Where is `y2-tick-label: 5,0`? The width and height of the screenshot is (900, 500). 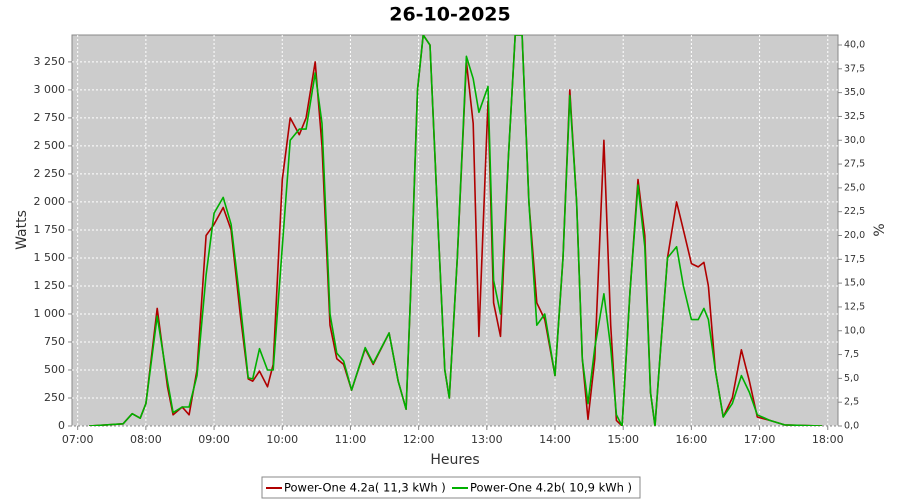
y2-tick-label: 5,0 is located at coordinates (851, 378).